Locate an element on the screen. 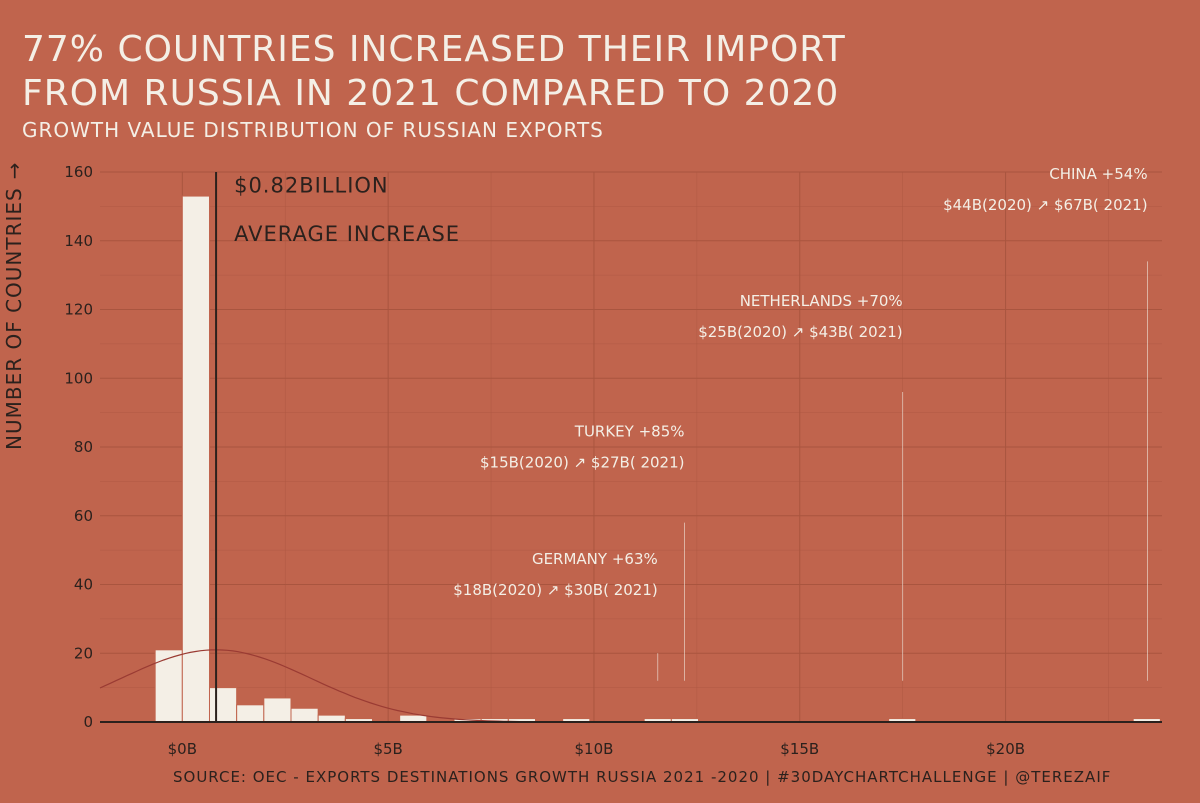 The image size is (1200, 803). average-label-line-2: AVERAGE INCREASE is located at coordinates (347, 234).